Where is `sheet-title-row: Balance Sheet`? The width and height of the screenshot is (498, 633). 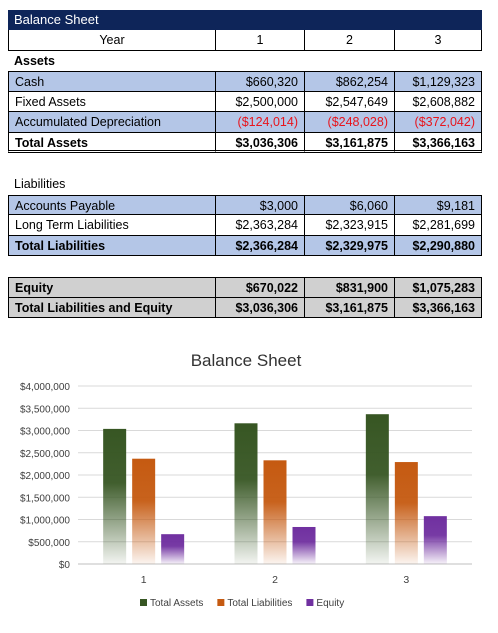
sheet-title-row: Balance Sheet is located at coordinates (245, 20).